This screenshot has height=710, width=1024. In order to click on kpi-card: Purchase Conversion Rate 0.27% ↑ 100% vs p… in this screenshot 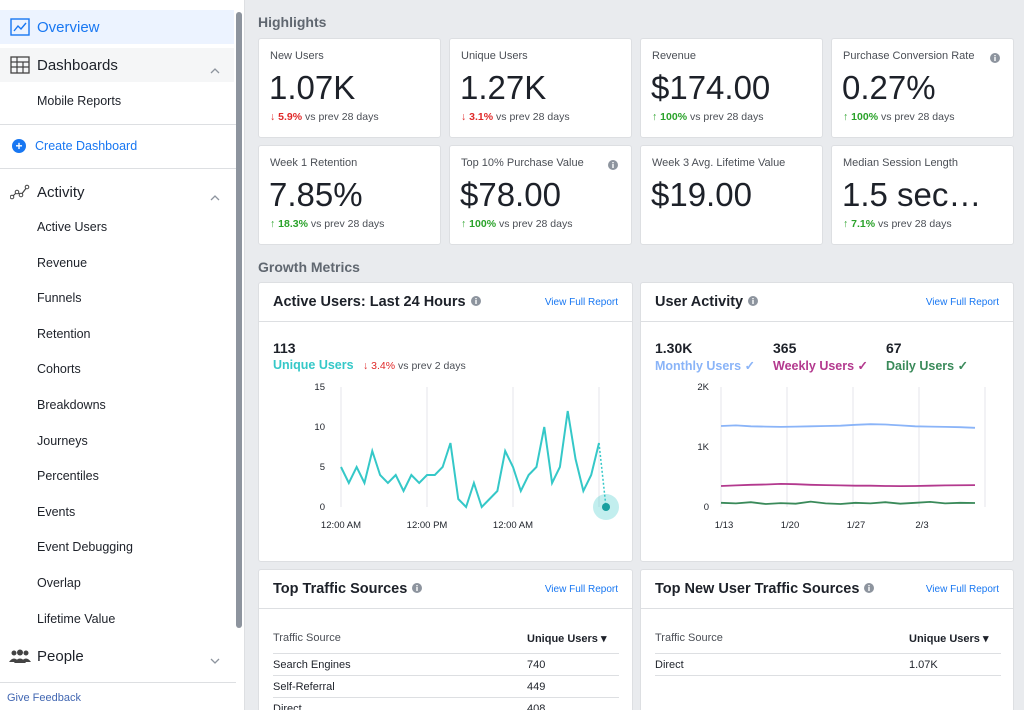, I will do `click(922, 88)`.